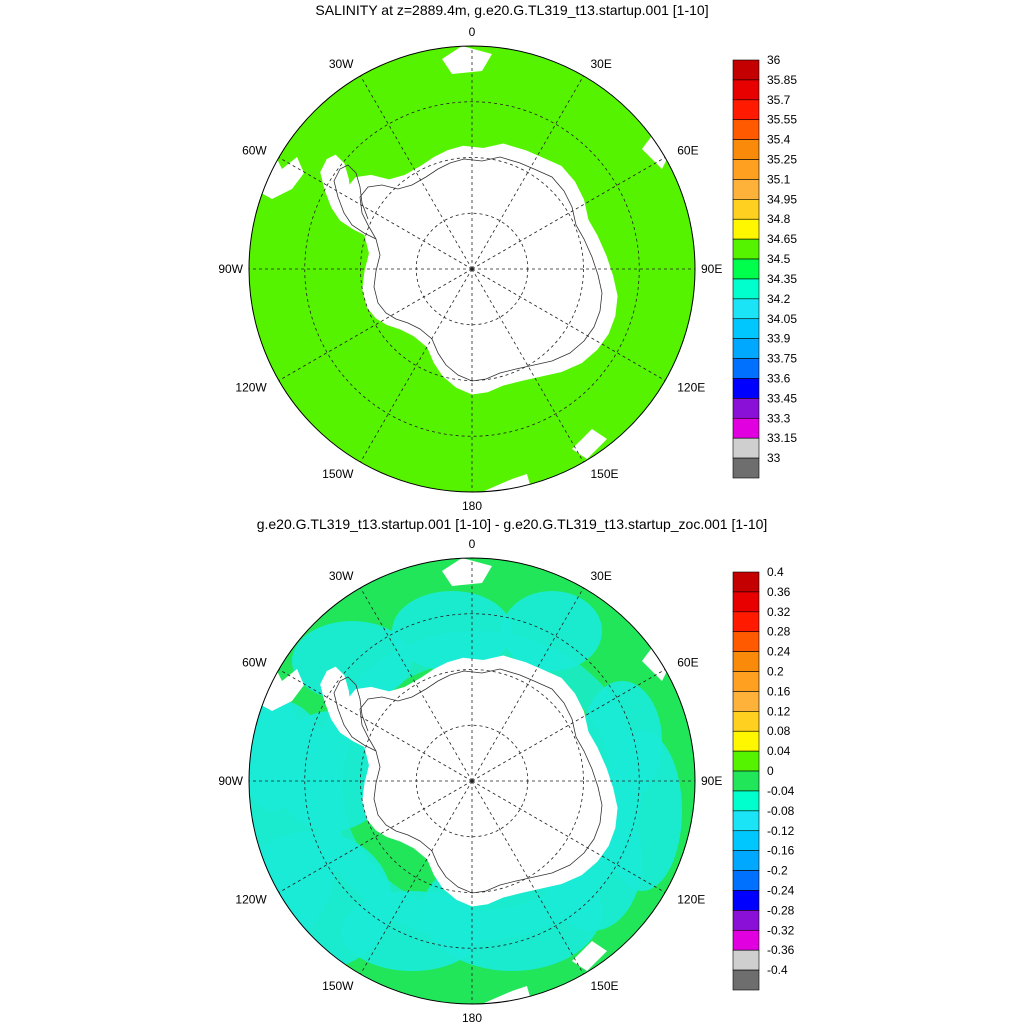 This screenshot has height=1024, width=1024. I want to click on longitude-label: 30W, so click(341, 576).